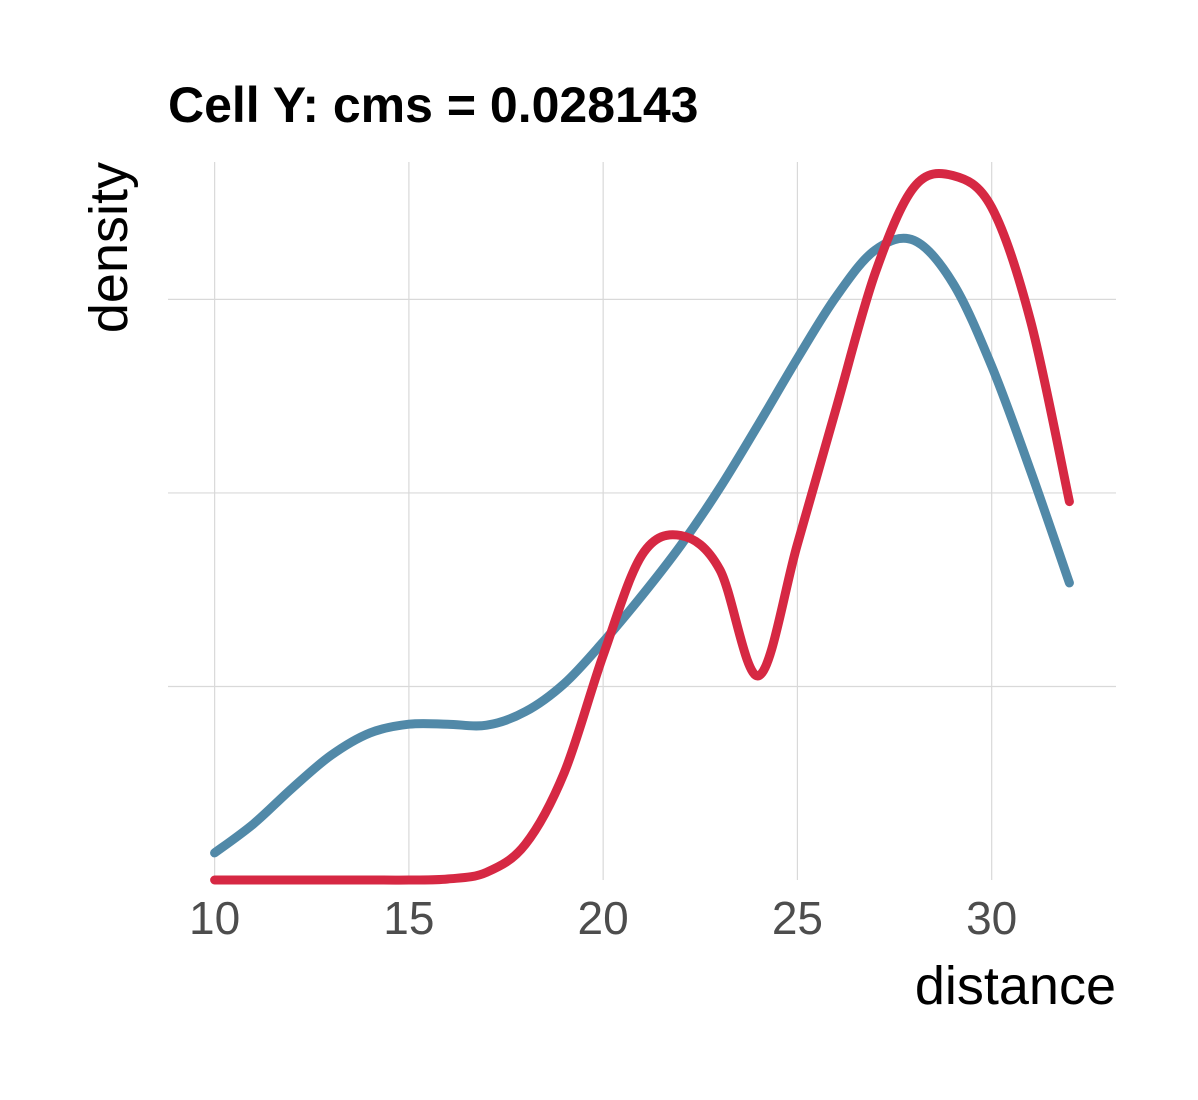 Image resolution: width=1198 pixels, height=1100 pixels. Describe the element at coordinates (408, 918) in the screenshot. I see `x-tick-label: 15` at that location.